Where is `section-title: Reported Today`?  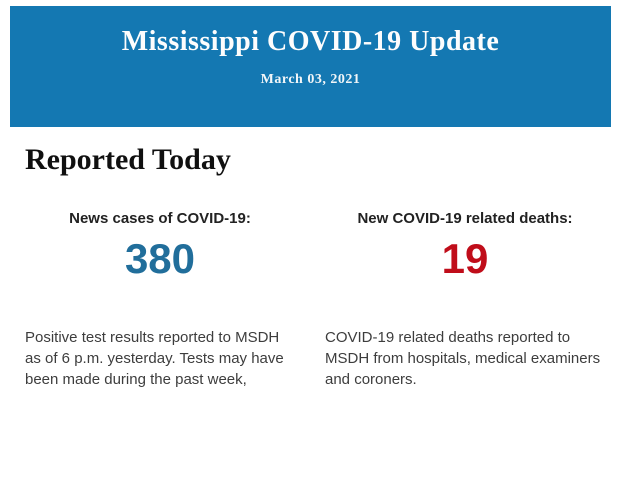
section-title: Reported Today is located at coordinates (128, 159).